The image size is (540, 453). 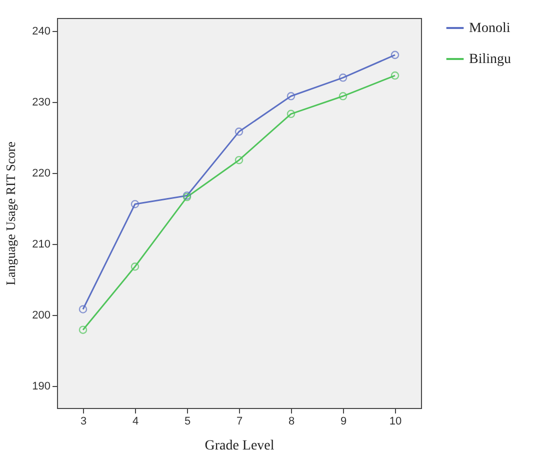 What do you see at coordinates (291, 422) in the screenshot?
I see `x-tick-label: 8` at bounding box center [291, 422].